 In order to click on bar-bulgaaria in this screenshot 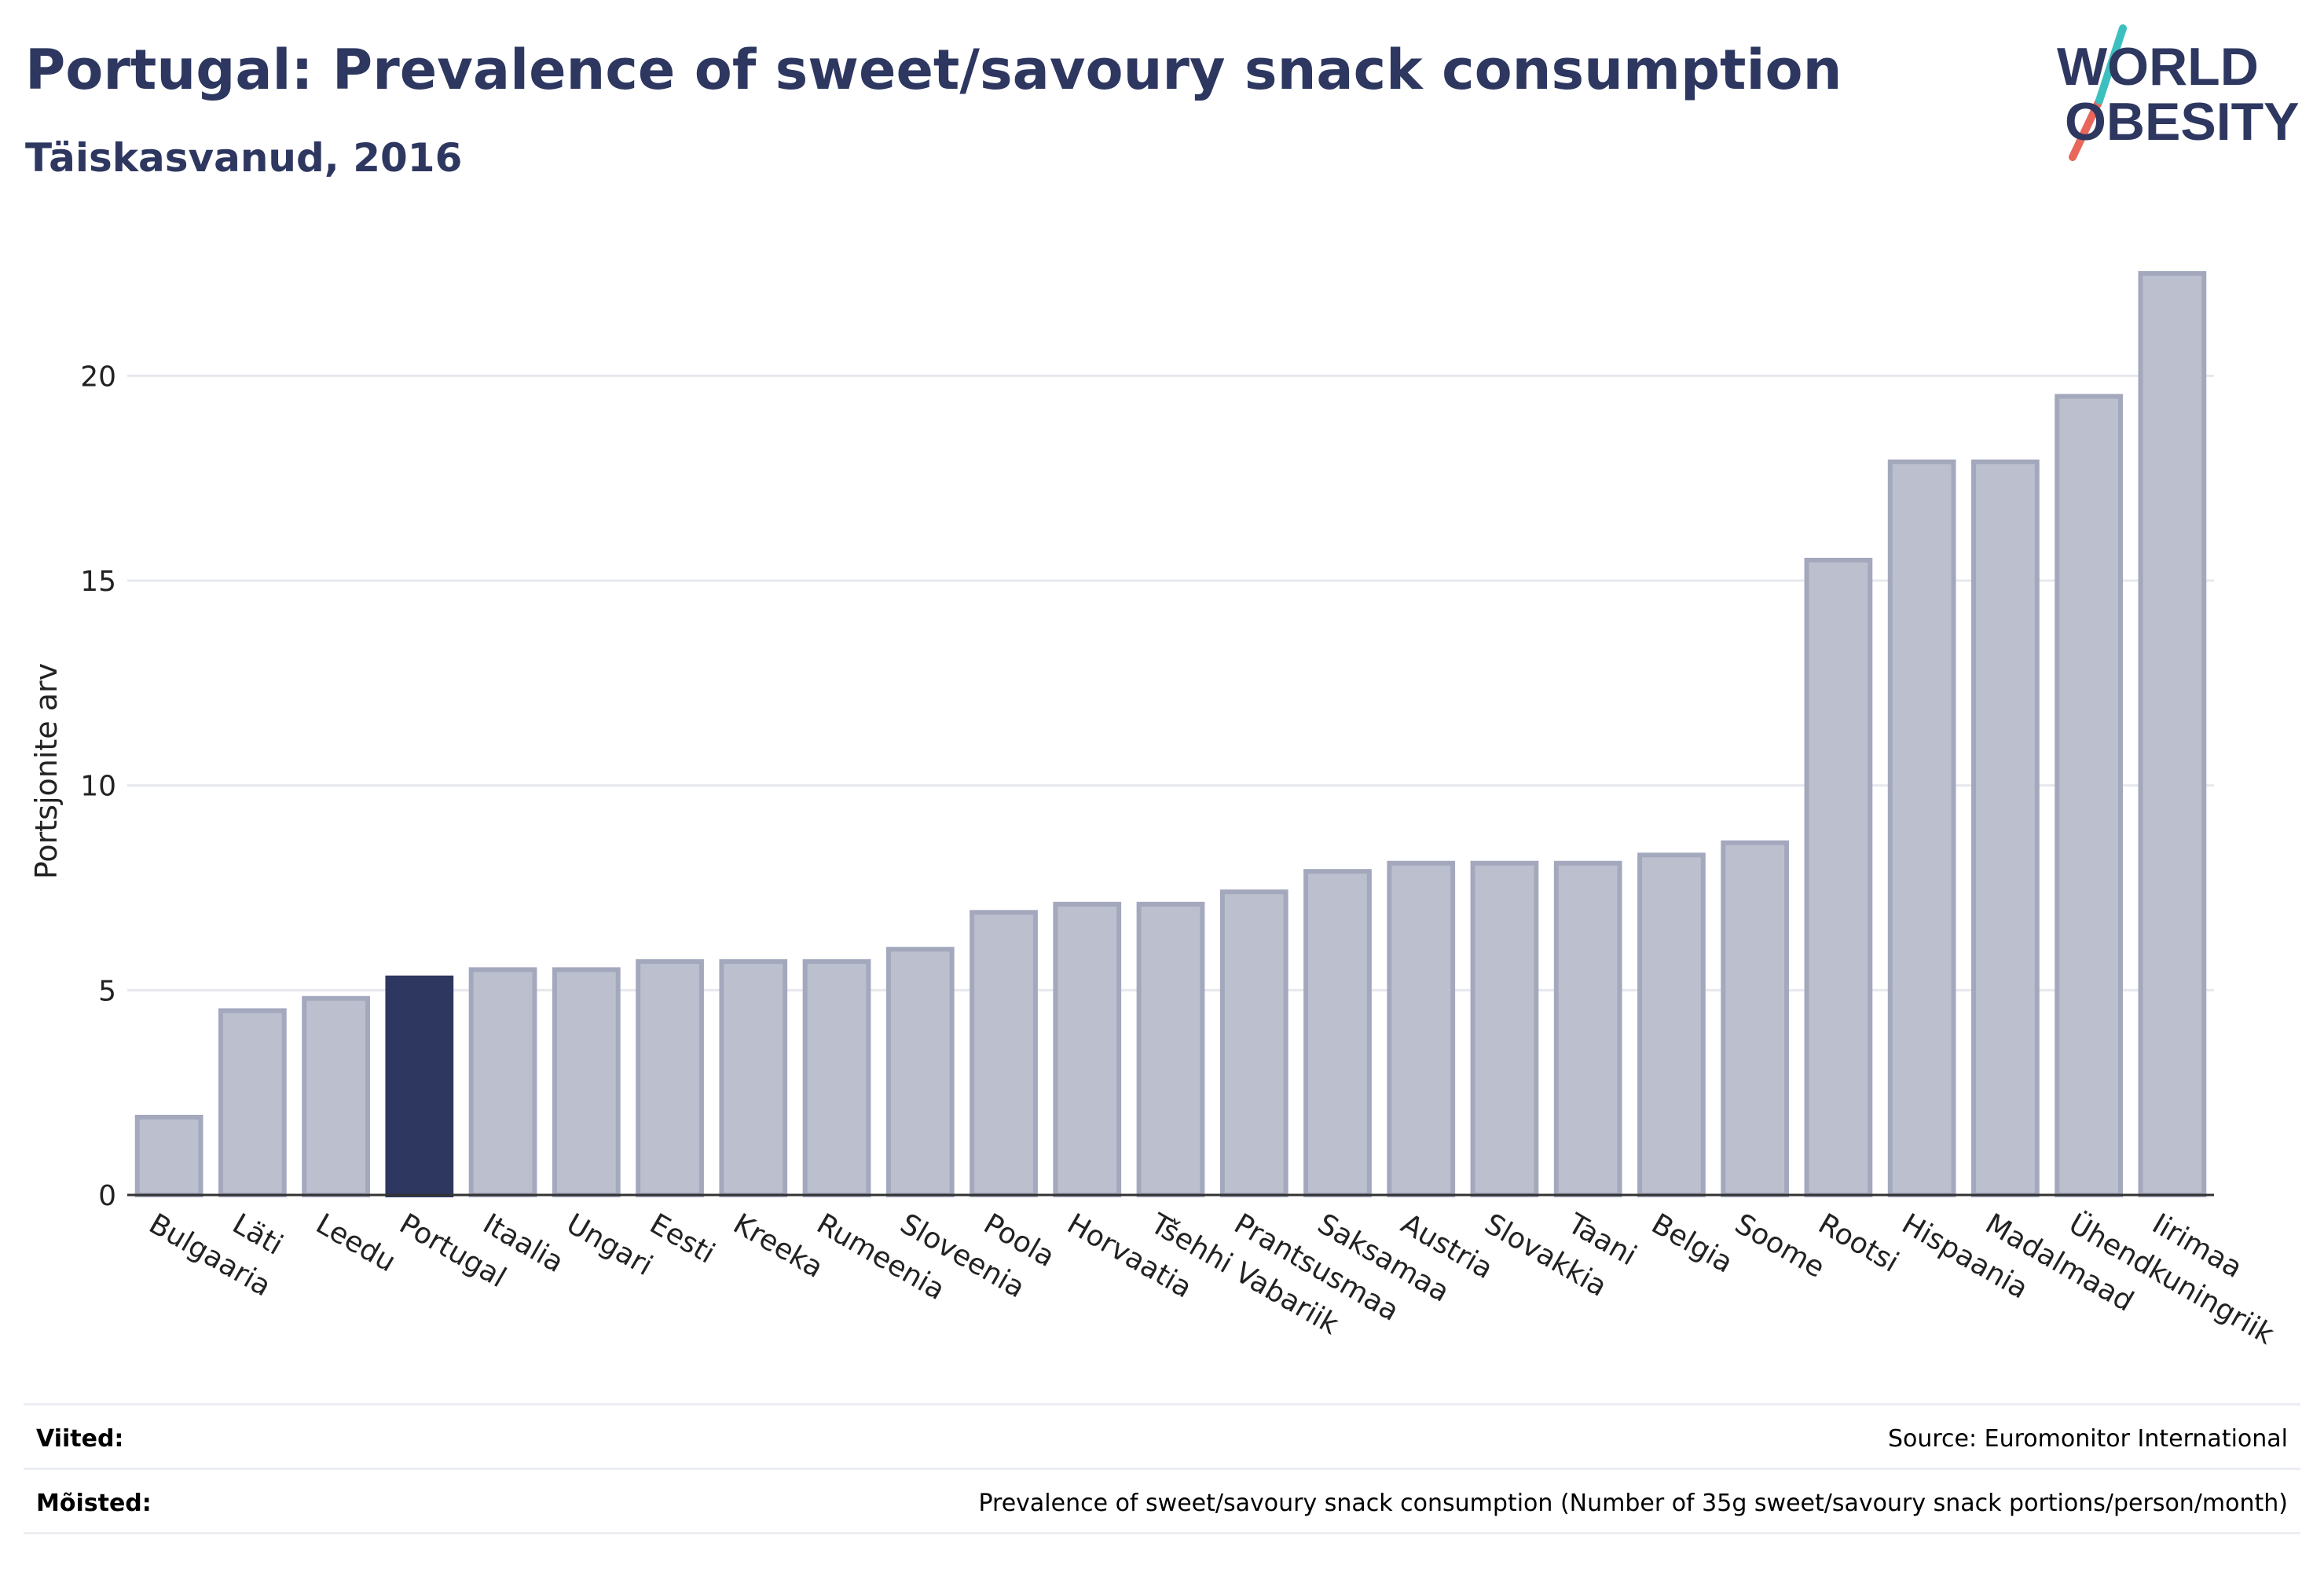, I will do `click(168, 1155)`.